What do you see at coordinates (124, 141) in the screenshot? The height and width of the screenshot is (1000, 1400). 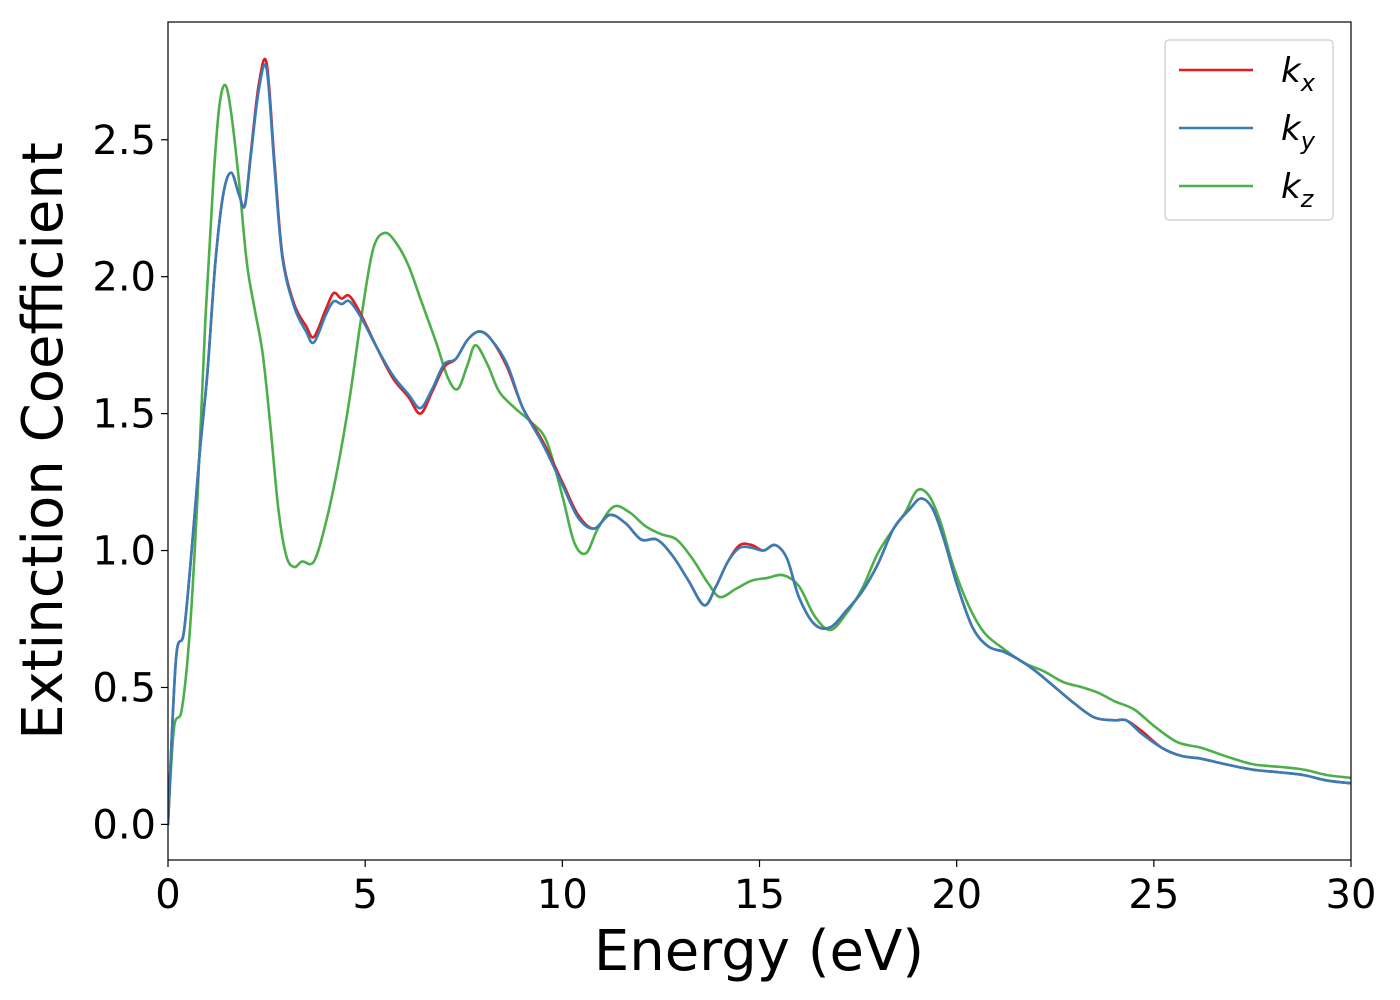 I see `y-tick-label: 2.5` at bounding box center [124, 141].